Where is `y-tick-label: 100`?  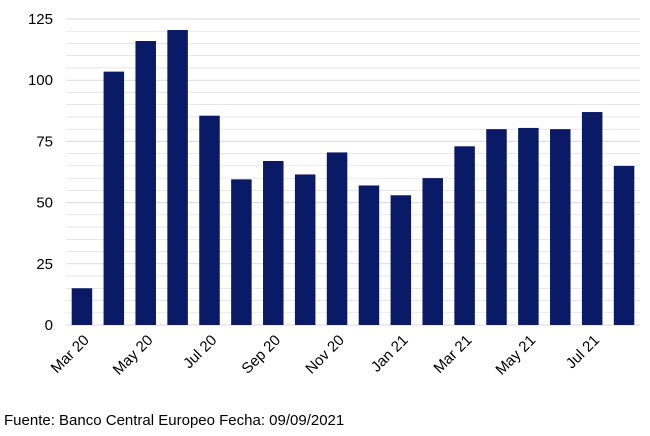 y-tick-label: 100 is located at coordinates (40, 80).